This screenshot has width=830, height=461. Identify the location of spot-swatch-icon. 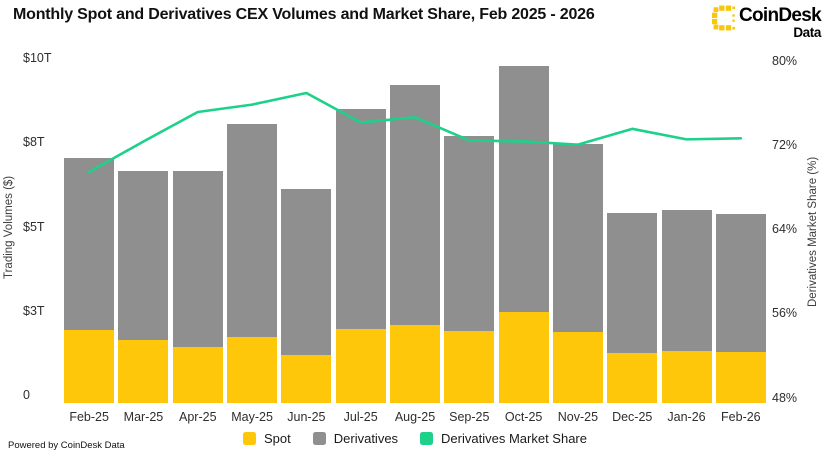
(249, 438).